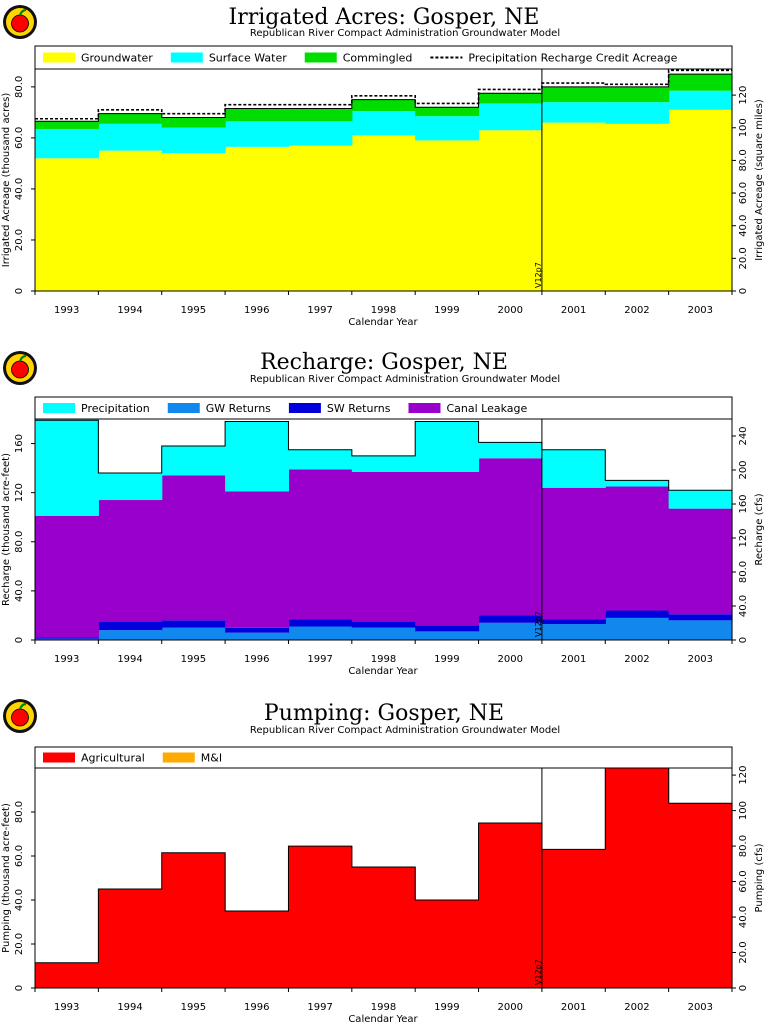 This screenshot has height=1024, width=768. Describe the element at coordinates (743, 127) in the screenshot. I see `y2-tick-label: 100` at that location.